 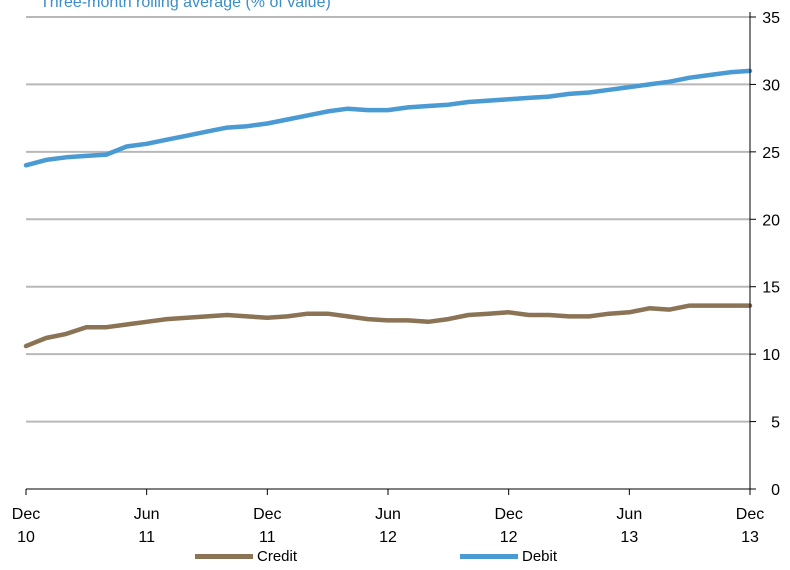 I want to click on y-tick-label: 15, so click(x=771, y=288).